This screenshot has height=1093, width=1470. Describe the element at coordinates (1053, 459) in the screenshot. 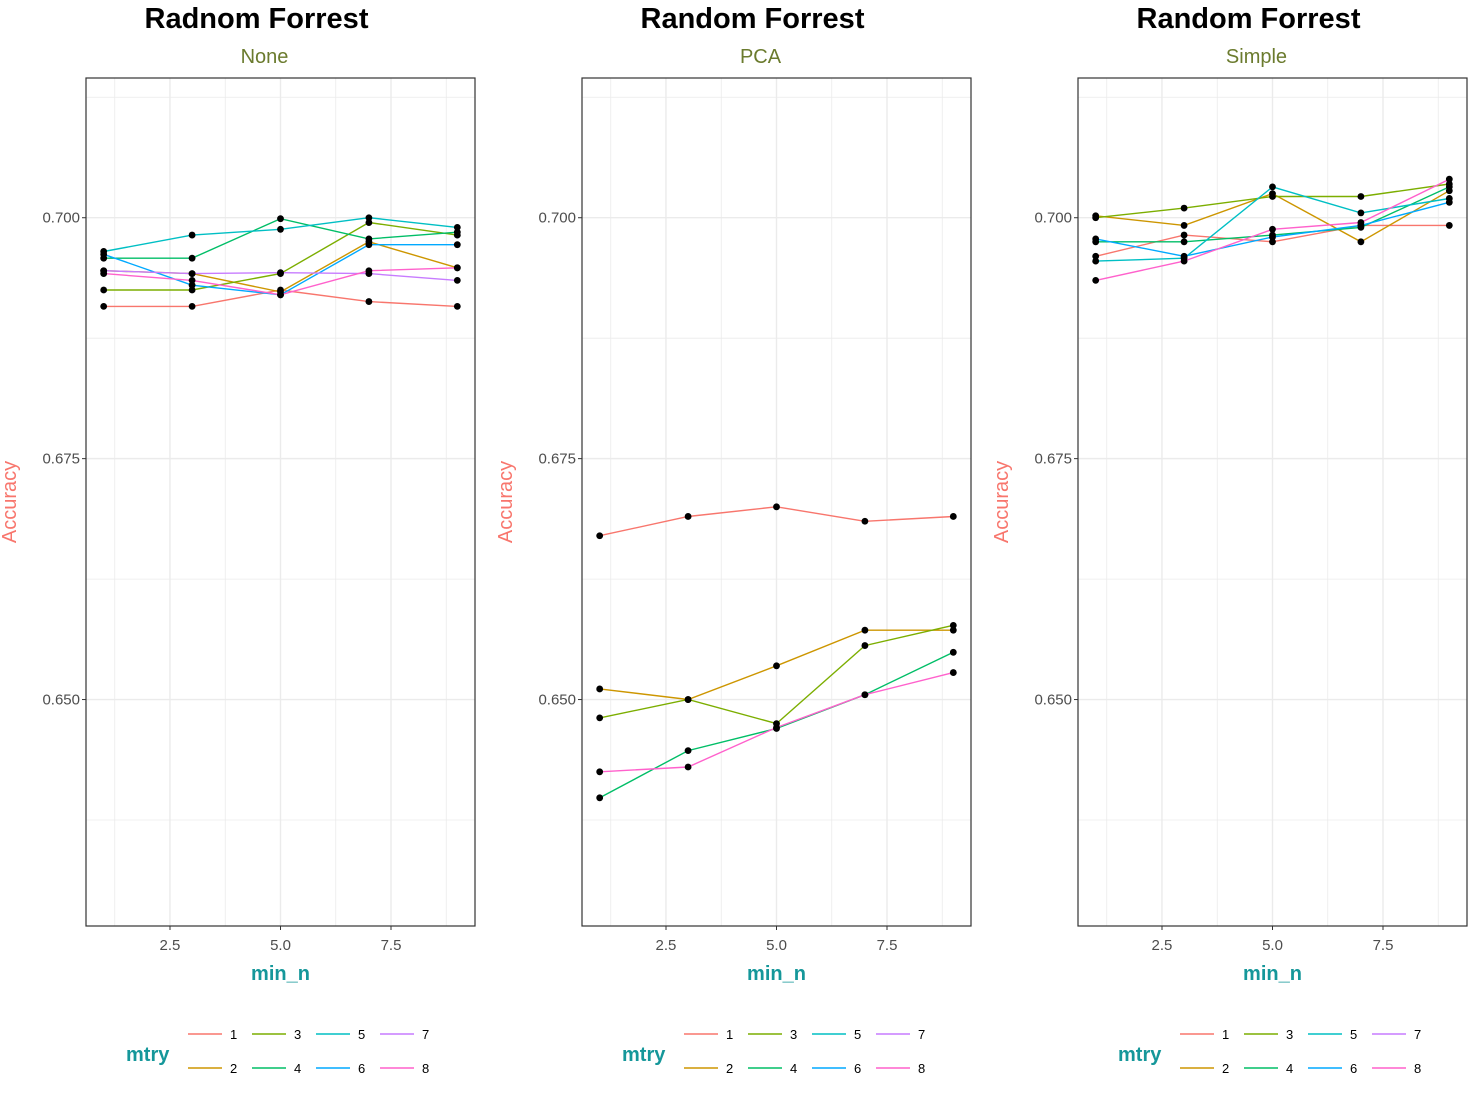

I see `y-tick-label: 0.675` at that location.